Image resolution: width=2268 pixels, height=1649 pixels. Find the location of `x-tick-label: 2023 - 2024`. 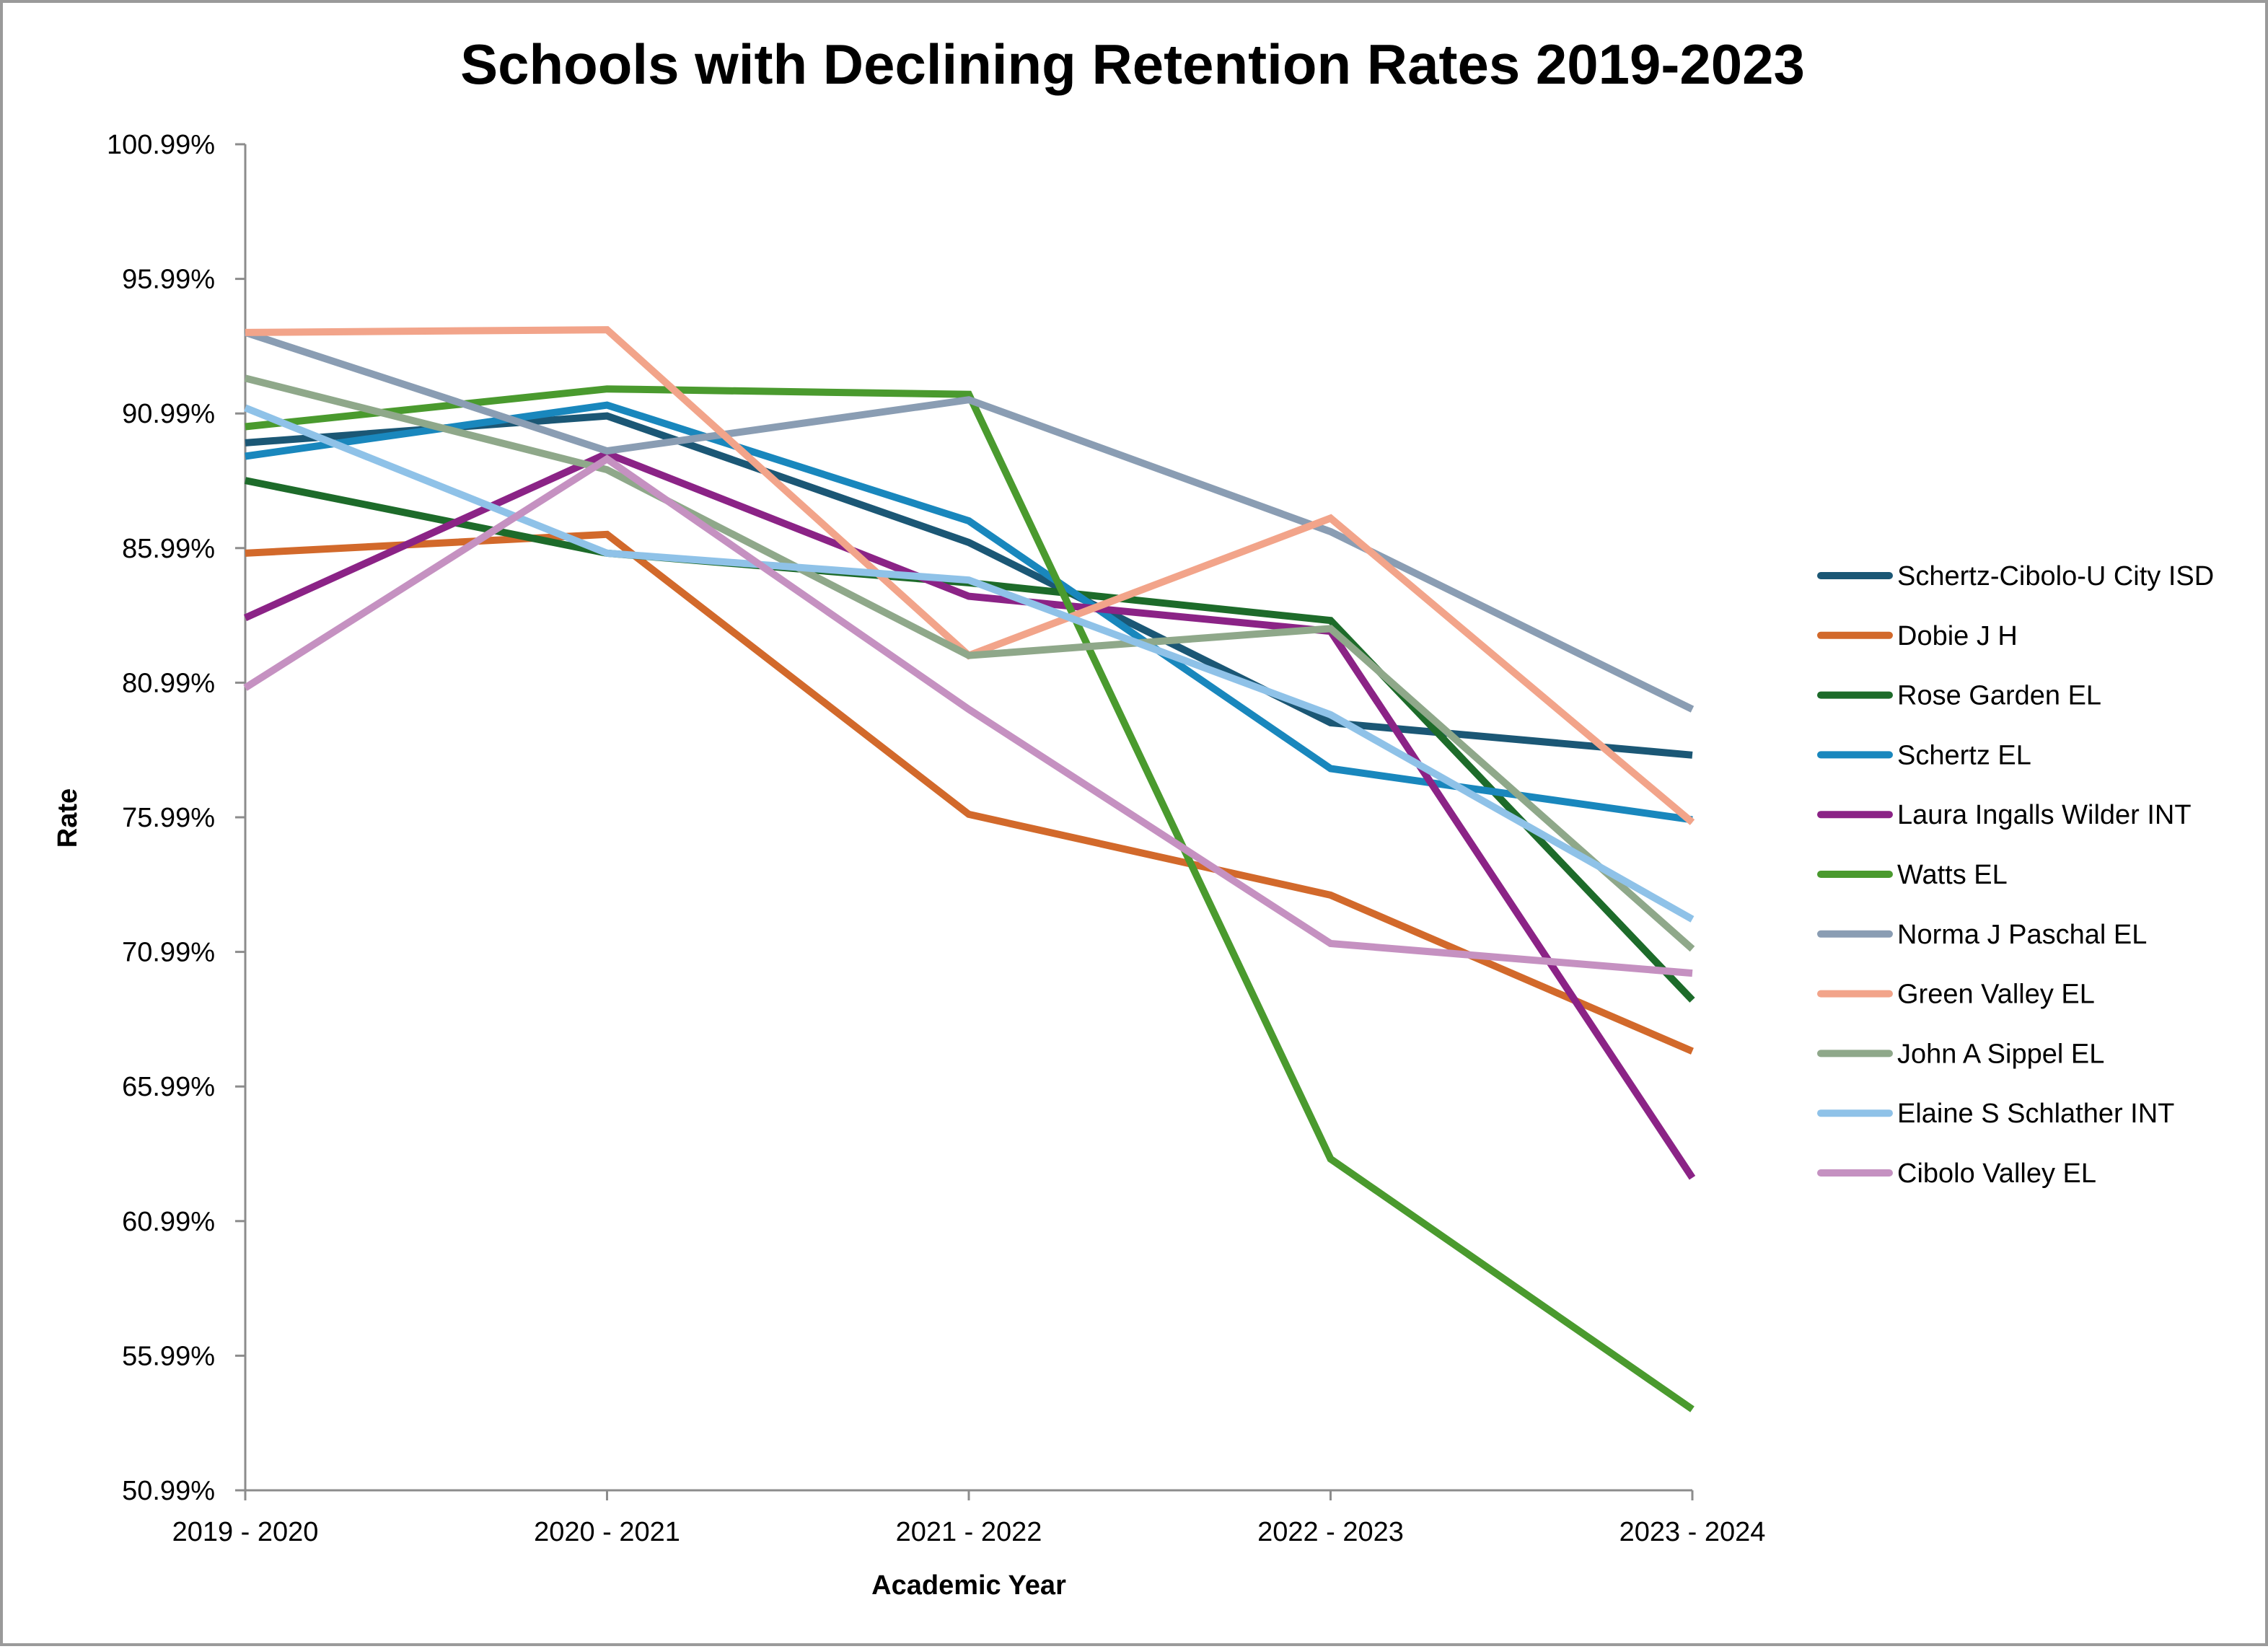

x-tick-label: 2023 - 2024 is located at coordinates (1692, 1532).